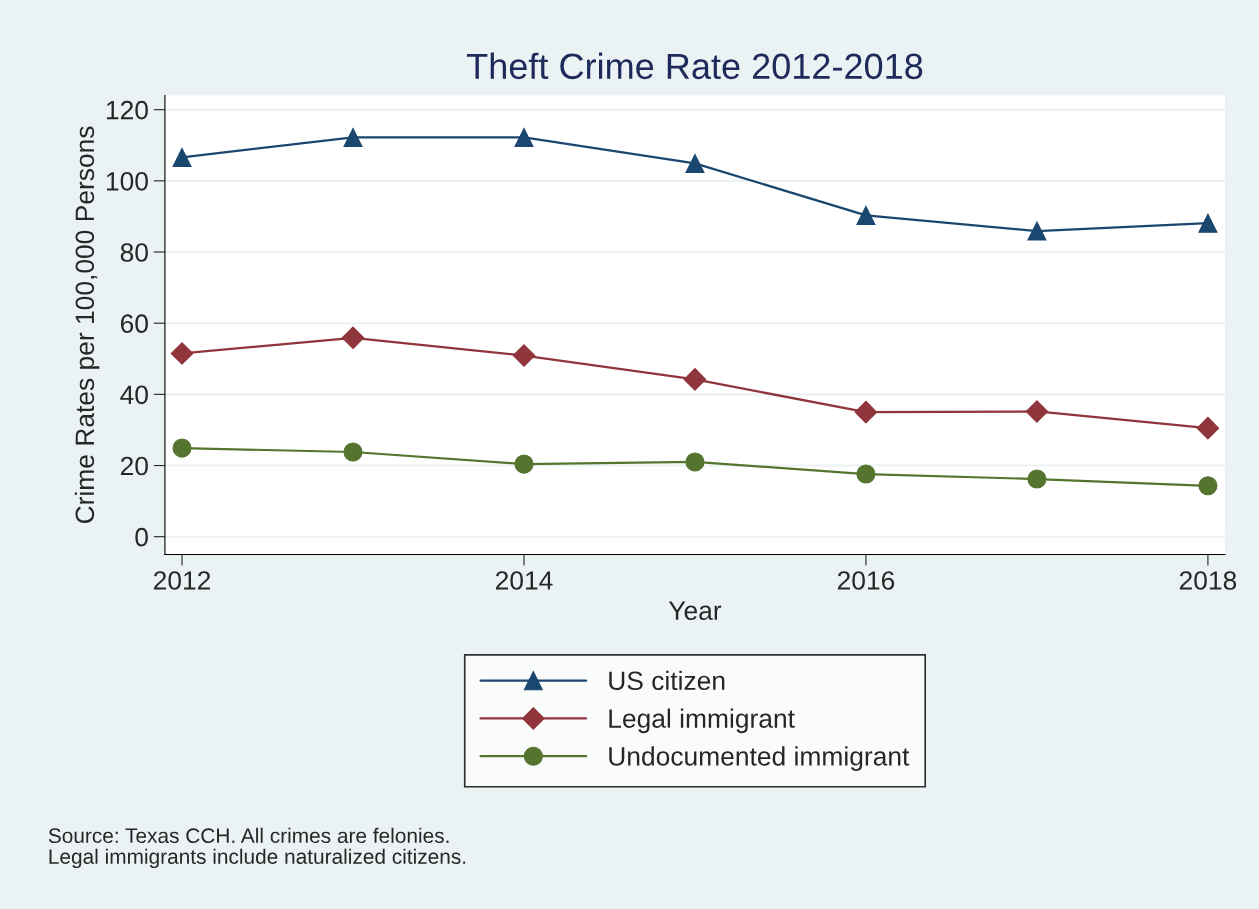 This screenshot has width=1259, height=909. Describe the element at coordinates (134, 395) in the screenshot. I see `y-tick-label: 40` at that location.